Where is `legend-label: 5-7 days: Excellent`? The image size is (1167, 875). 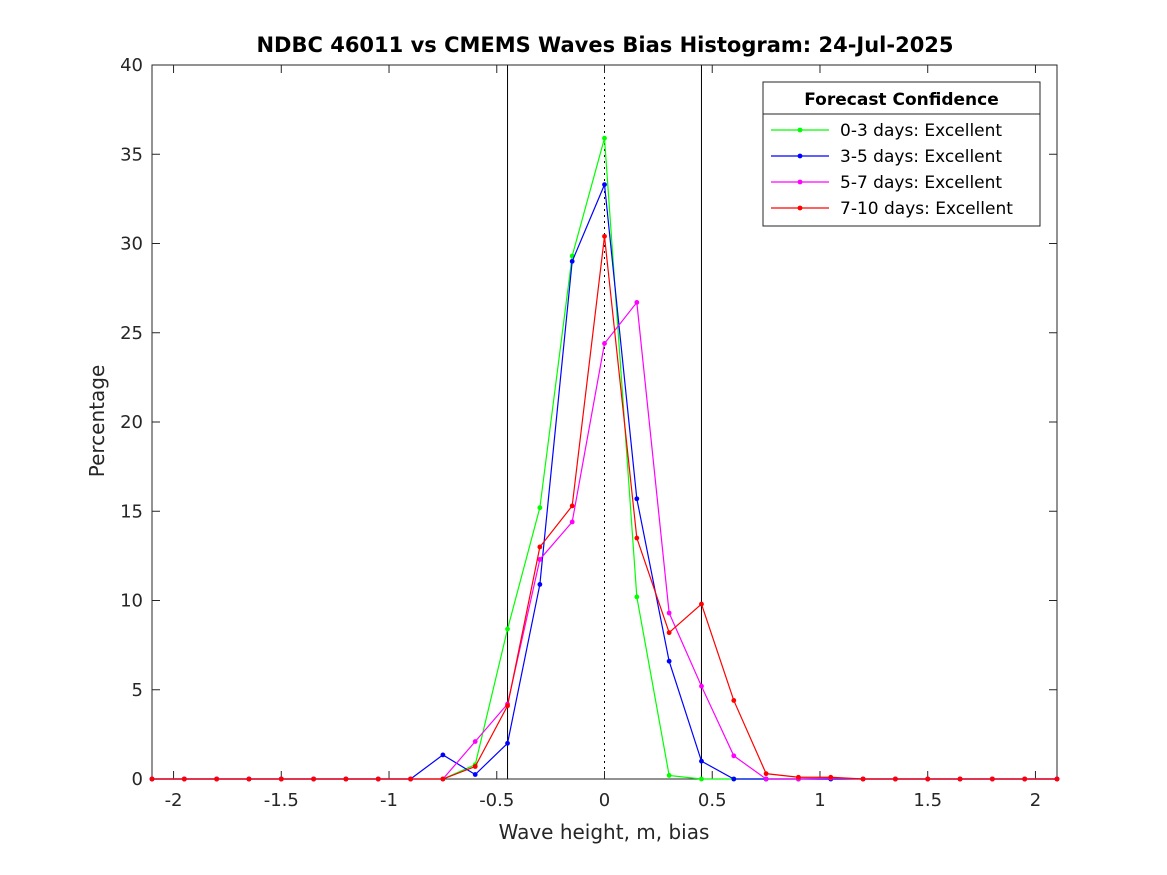
legend-label: 5-7 days: Excellent is located at coordinates (921, 183).